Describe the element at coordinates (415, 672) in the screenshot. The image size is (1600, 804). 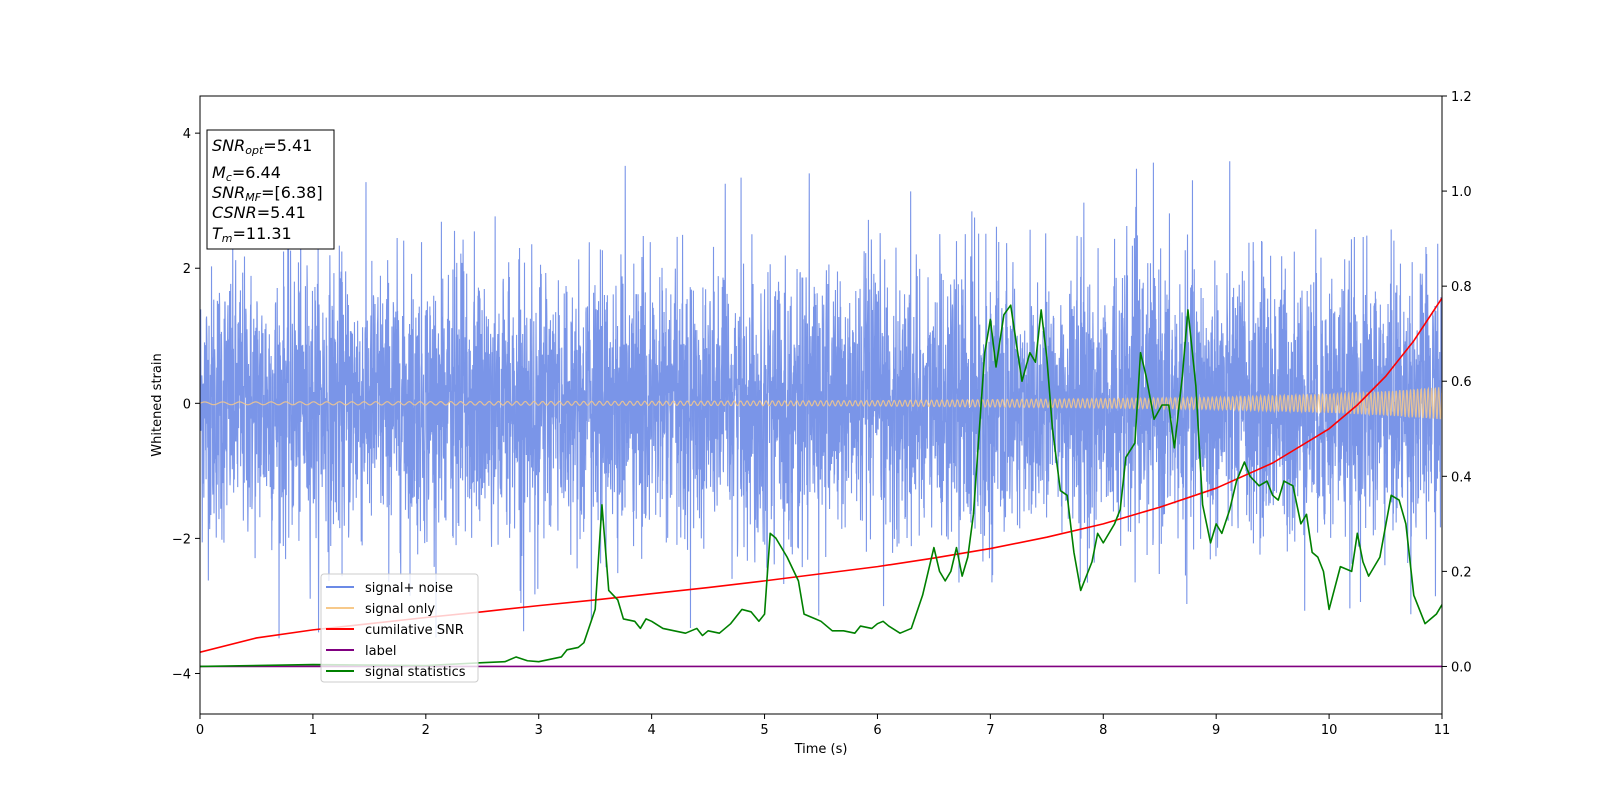
I see `legend-label: signal statistics` at that location.